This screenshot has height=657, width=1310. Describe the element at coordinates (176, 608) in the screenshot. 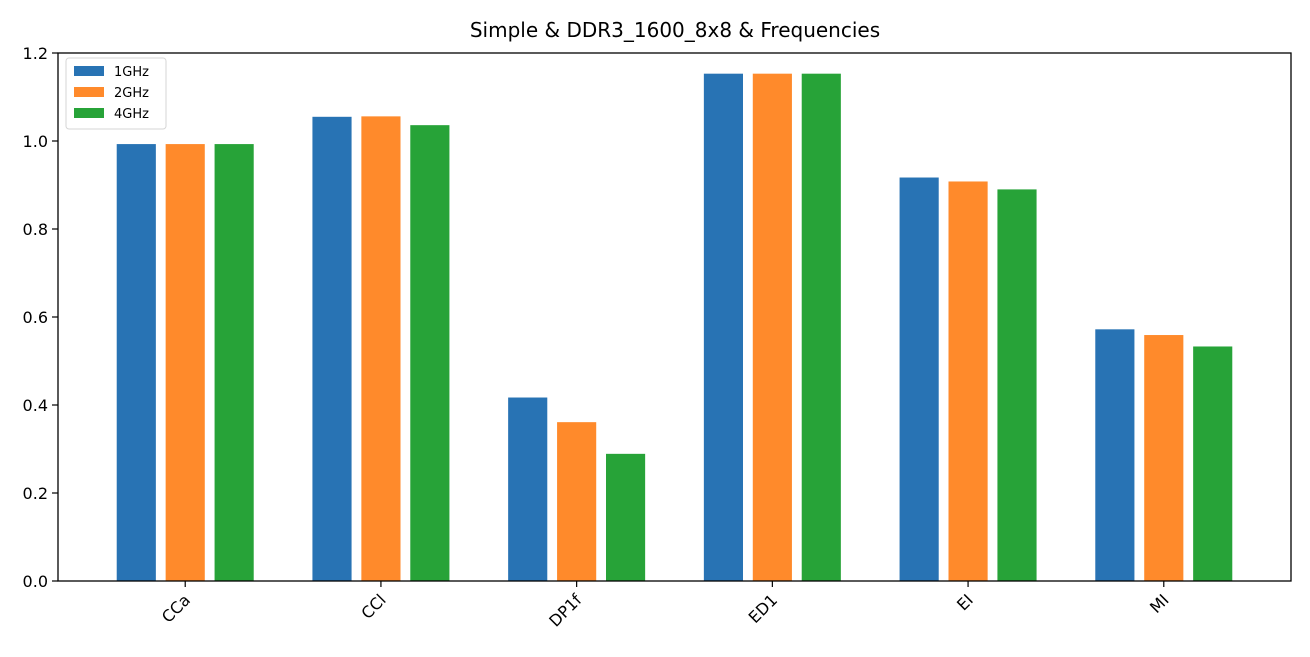

I see `x-tick-label-cca: CCa` at that location.